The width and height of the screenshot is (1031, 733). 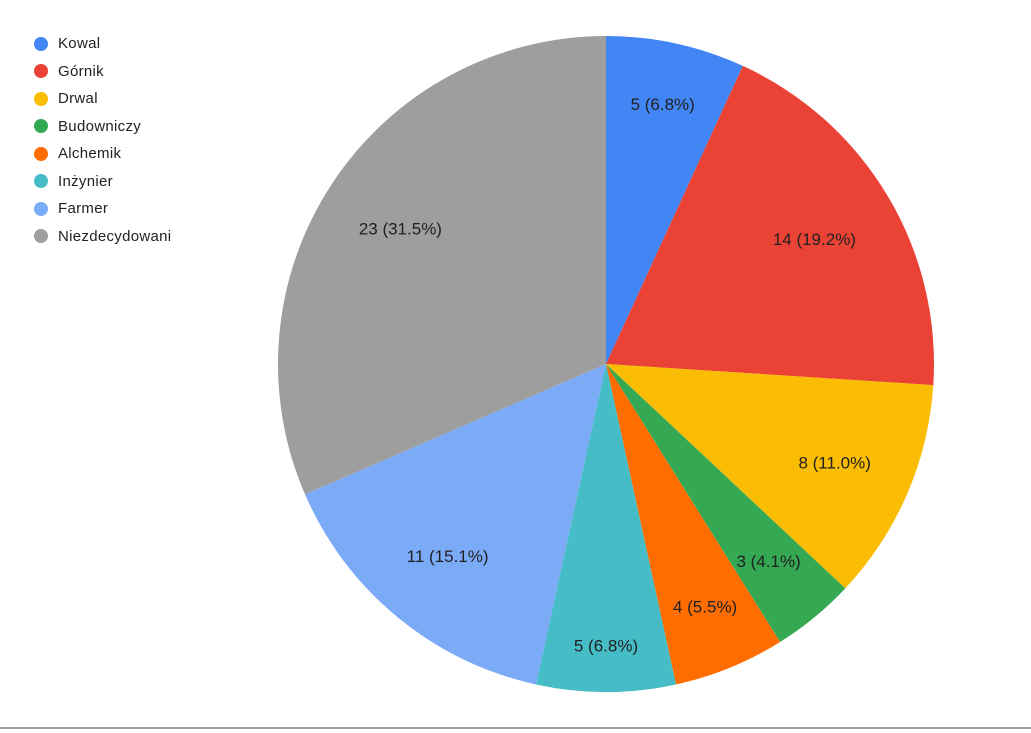 I want to click on legend-swatch-gornik, so click(x=41, y=71).